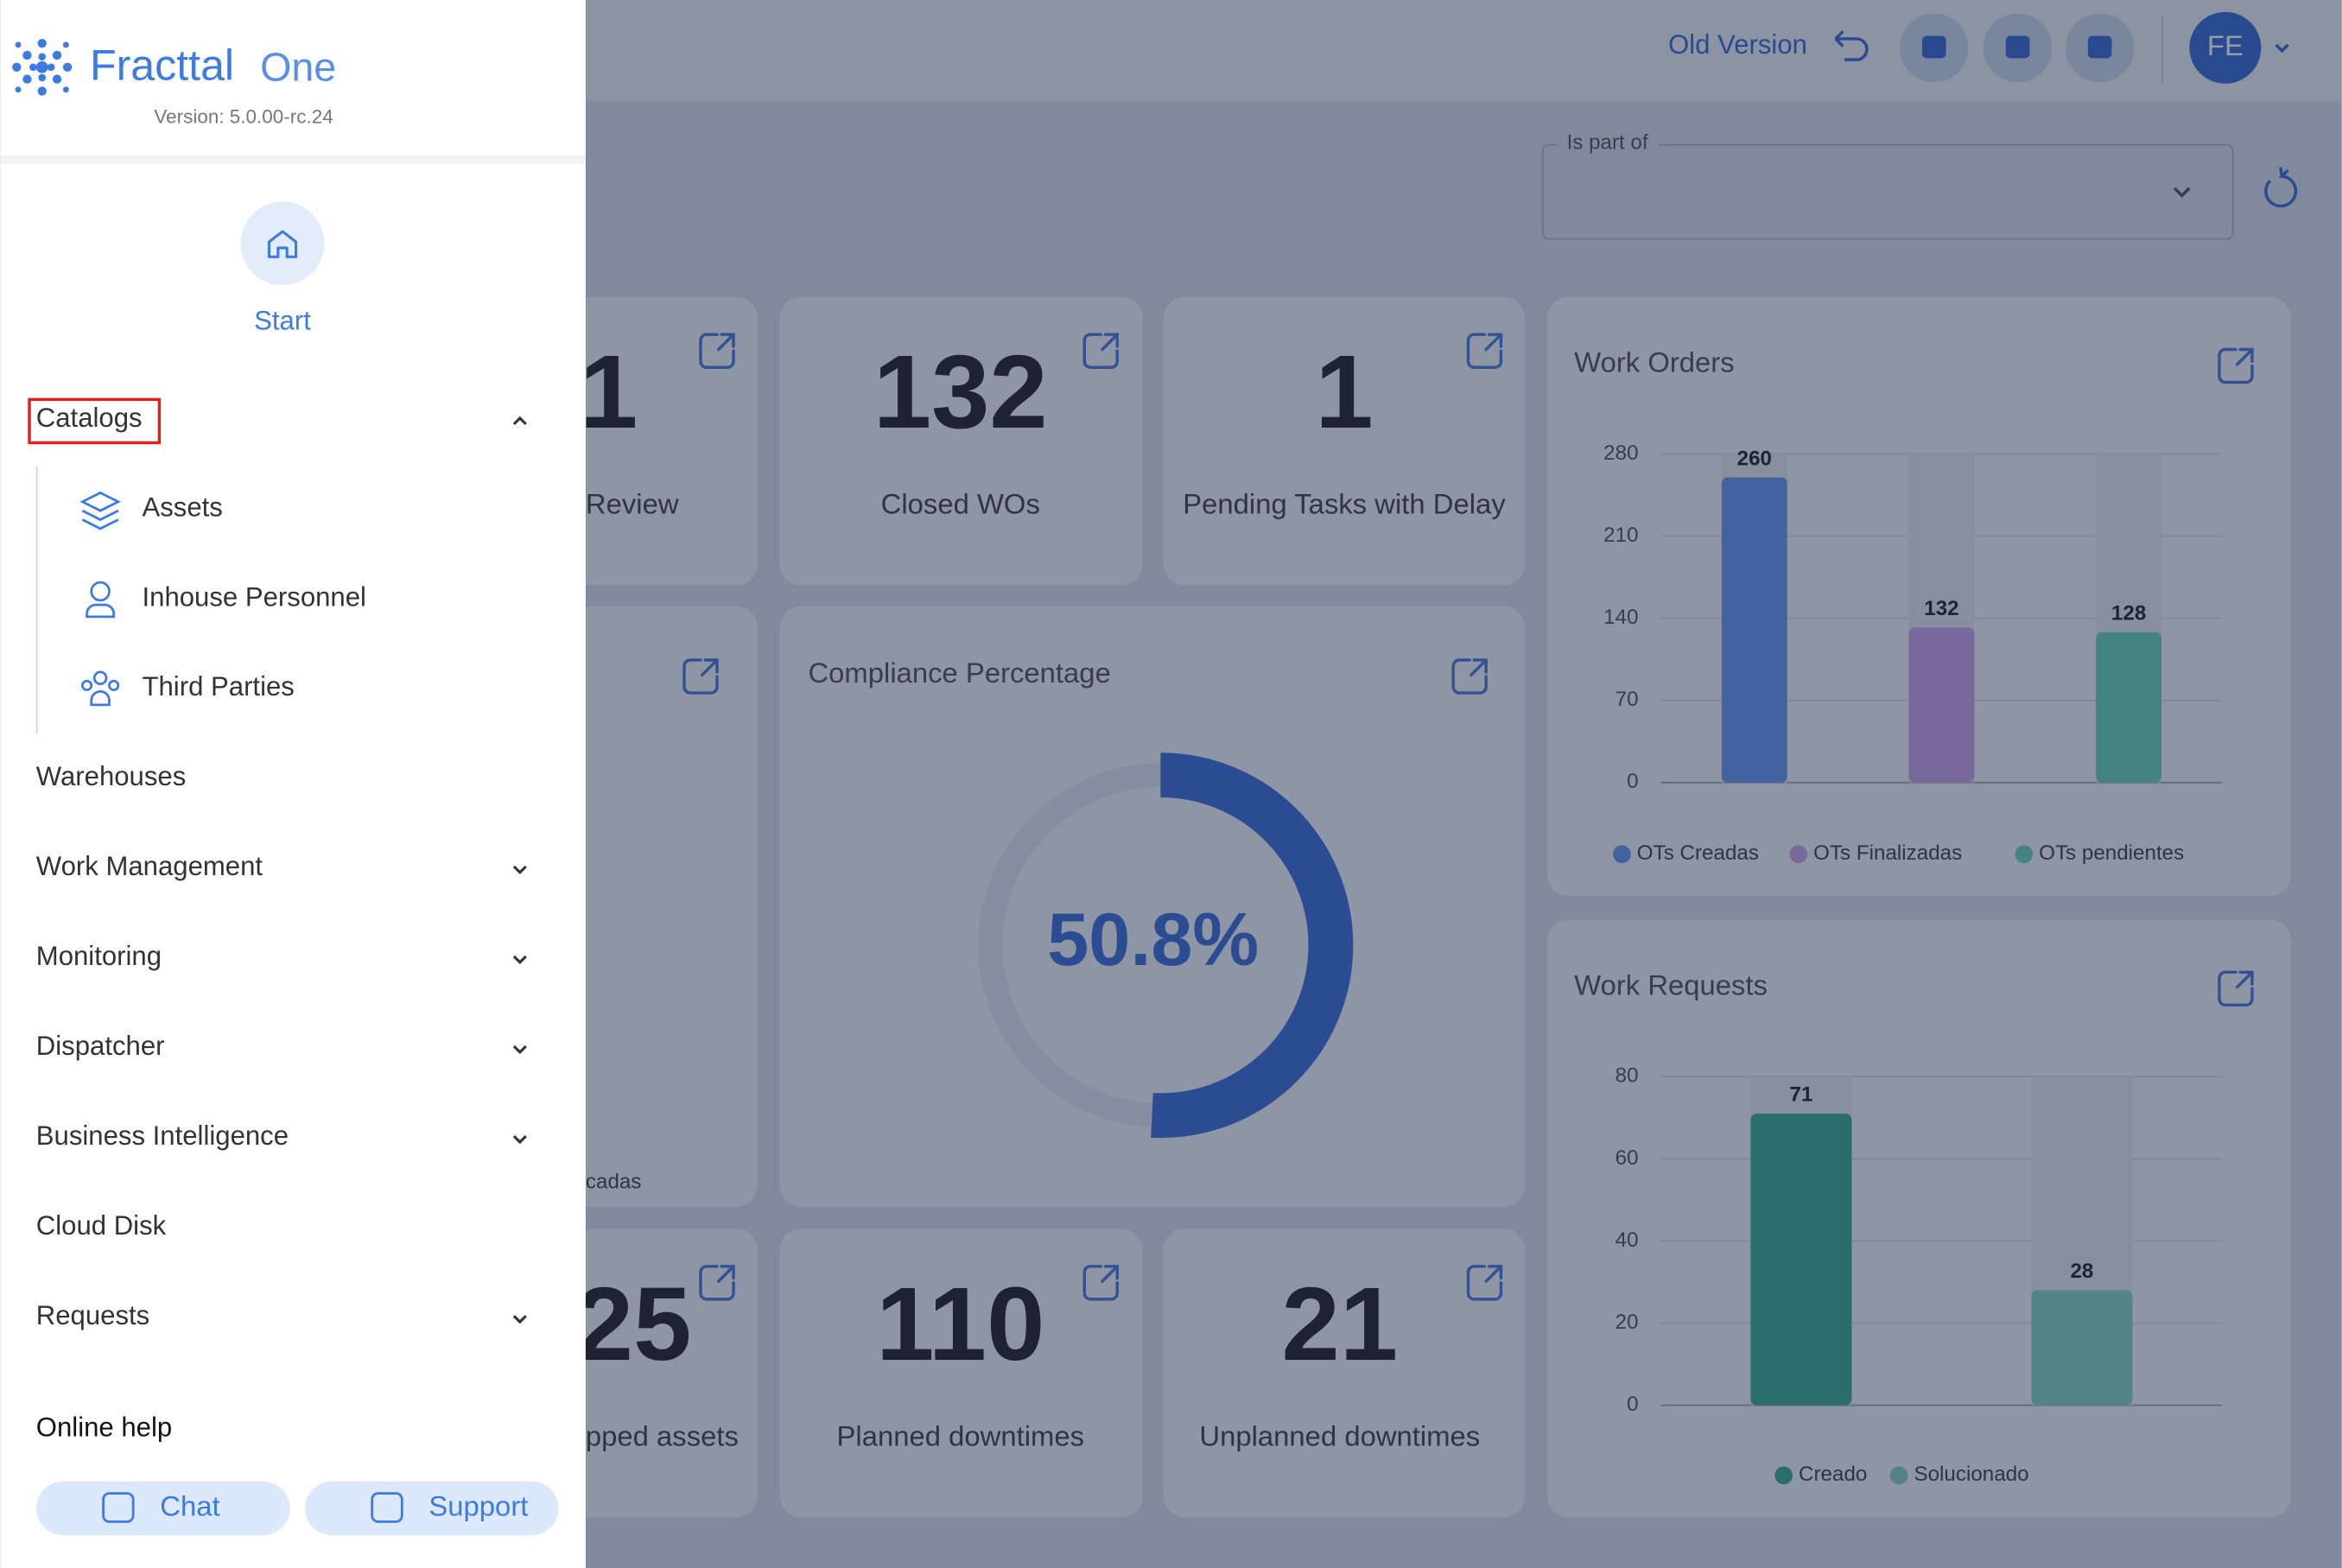 Image resolution: width=2342 pixels, height=1568 pixels. What do you see at coordinates (519, 421) in the screenshot?
I see `chevron-up` at bounding box center [519, 421].